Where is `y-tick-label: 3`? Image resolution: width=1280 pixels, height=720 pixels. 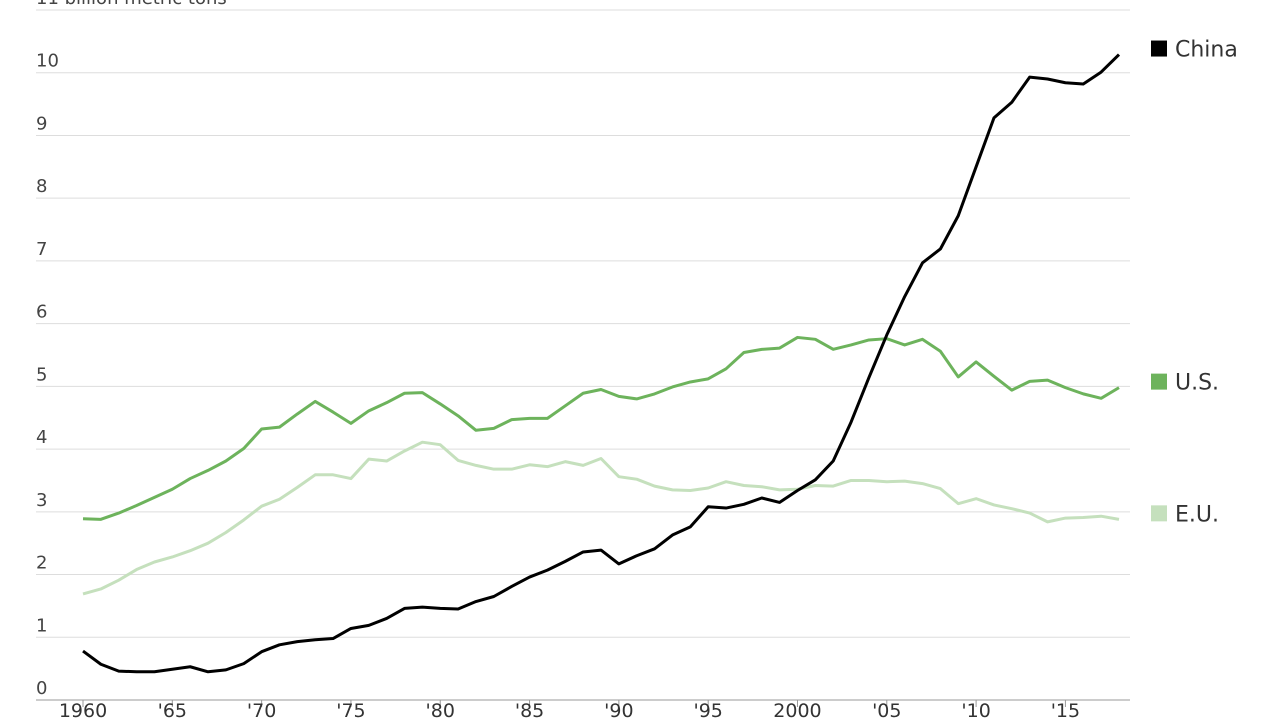 y-tick-label: 3 is located at coordinates (41, 500).